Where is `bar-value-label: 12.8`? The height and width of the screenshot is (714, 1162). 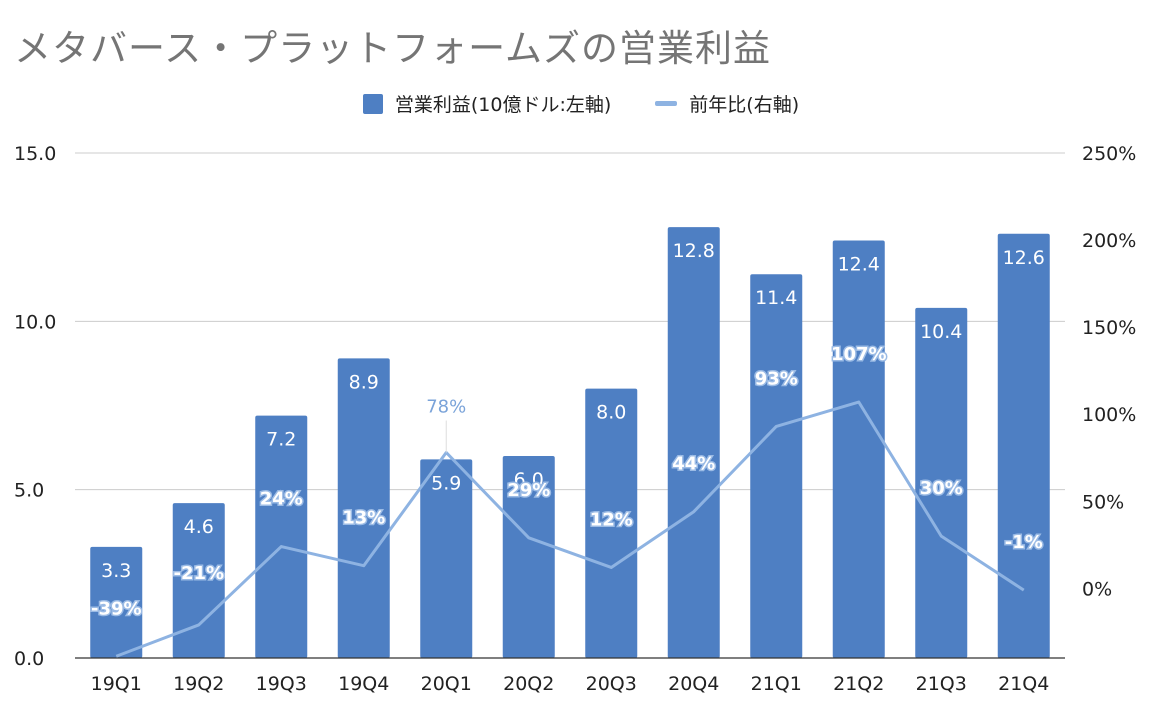 bar-value-label: 12.8 is located at coordinates (694, 251).